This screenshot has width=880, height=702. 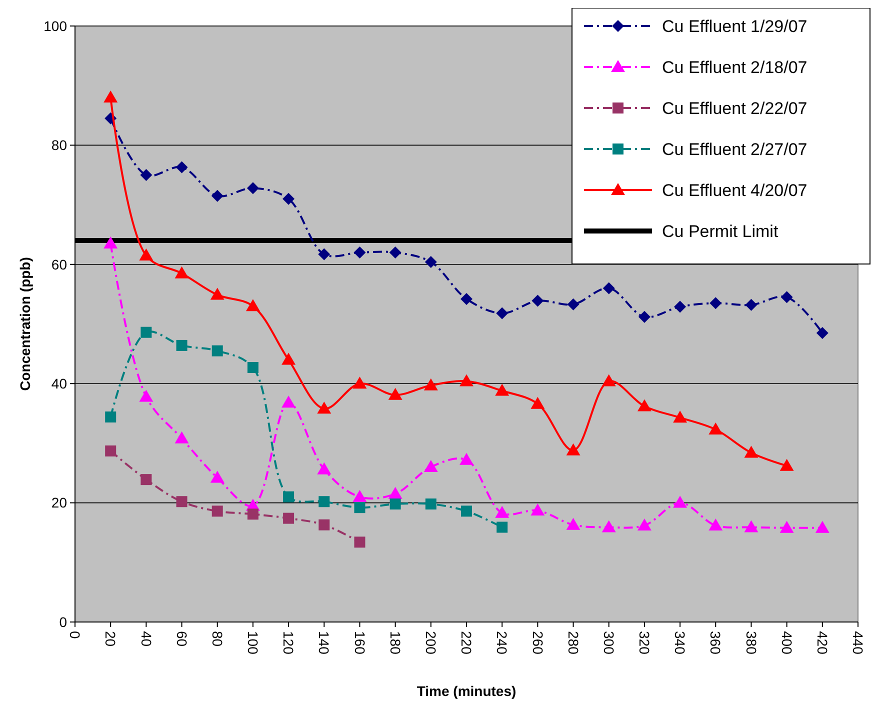 What do you see at coordinates (735, 108) in the screenshot?
I see `legend-label: Cu Effluent 2/22/07` at bounding box center [735, 108].